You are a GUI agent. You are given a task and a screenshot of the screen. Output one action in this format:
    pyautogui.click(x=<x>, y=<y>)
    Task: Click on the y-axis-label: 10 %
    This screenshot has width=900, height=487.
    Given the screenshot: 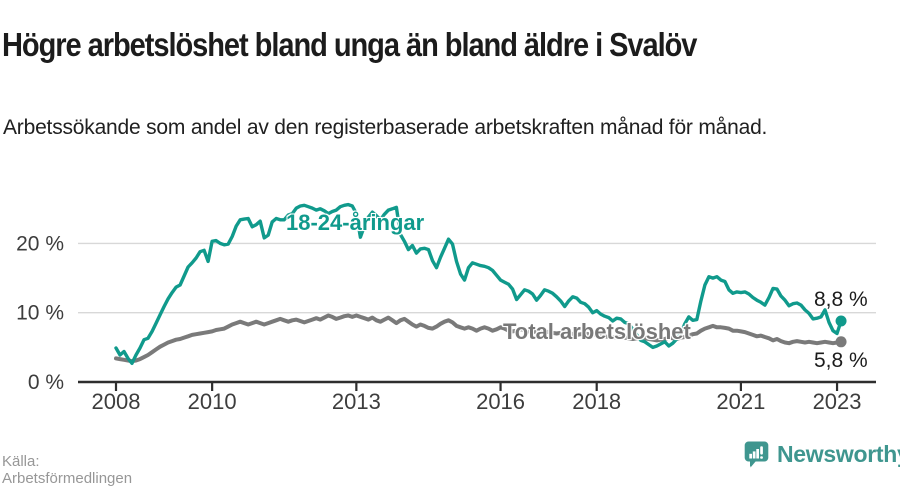 What is the action you would take?
    pyautogui.click(x=40, y=313)
    